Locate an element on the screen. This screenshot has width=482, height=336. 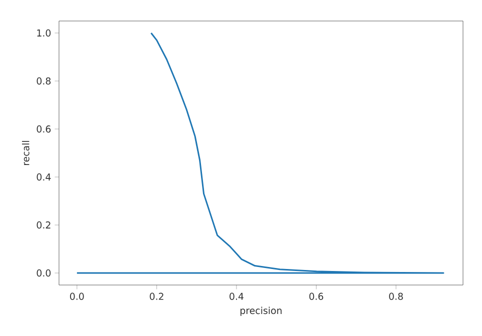
y-tick-label: 0.8 is located at coordinates (43, 81).